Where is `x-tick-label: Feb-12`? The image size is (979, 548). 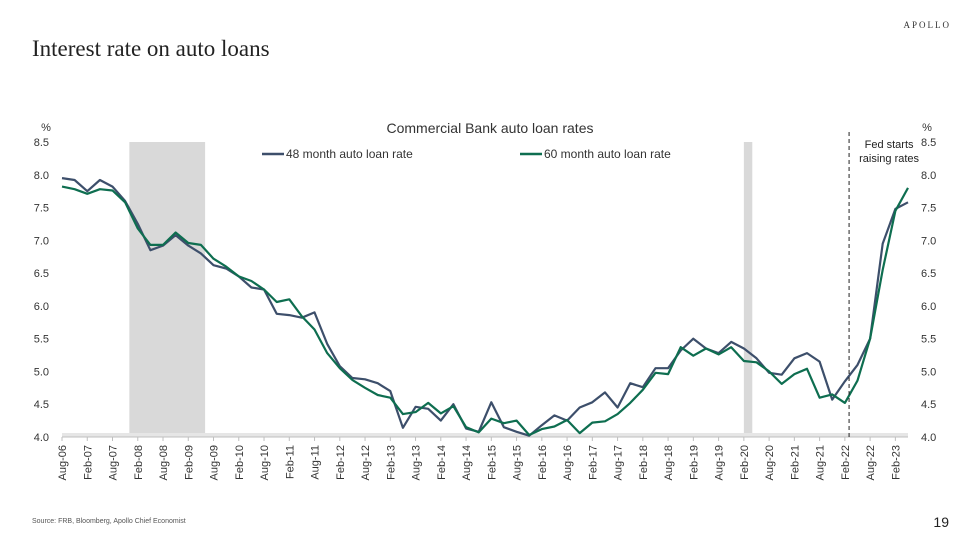
x-tick-label: Feb-12 is located at coordinates (341, 462).